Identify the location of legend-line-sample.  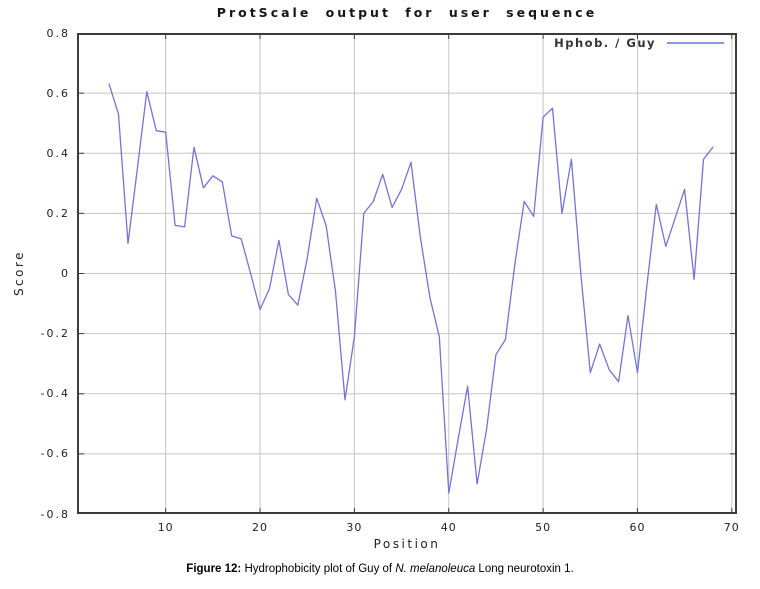
(695, 43).